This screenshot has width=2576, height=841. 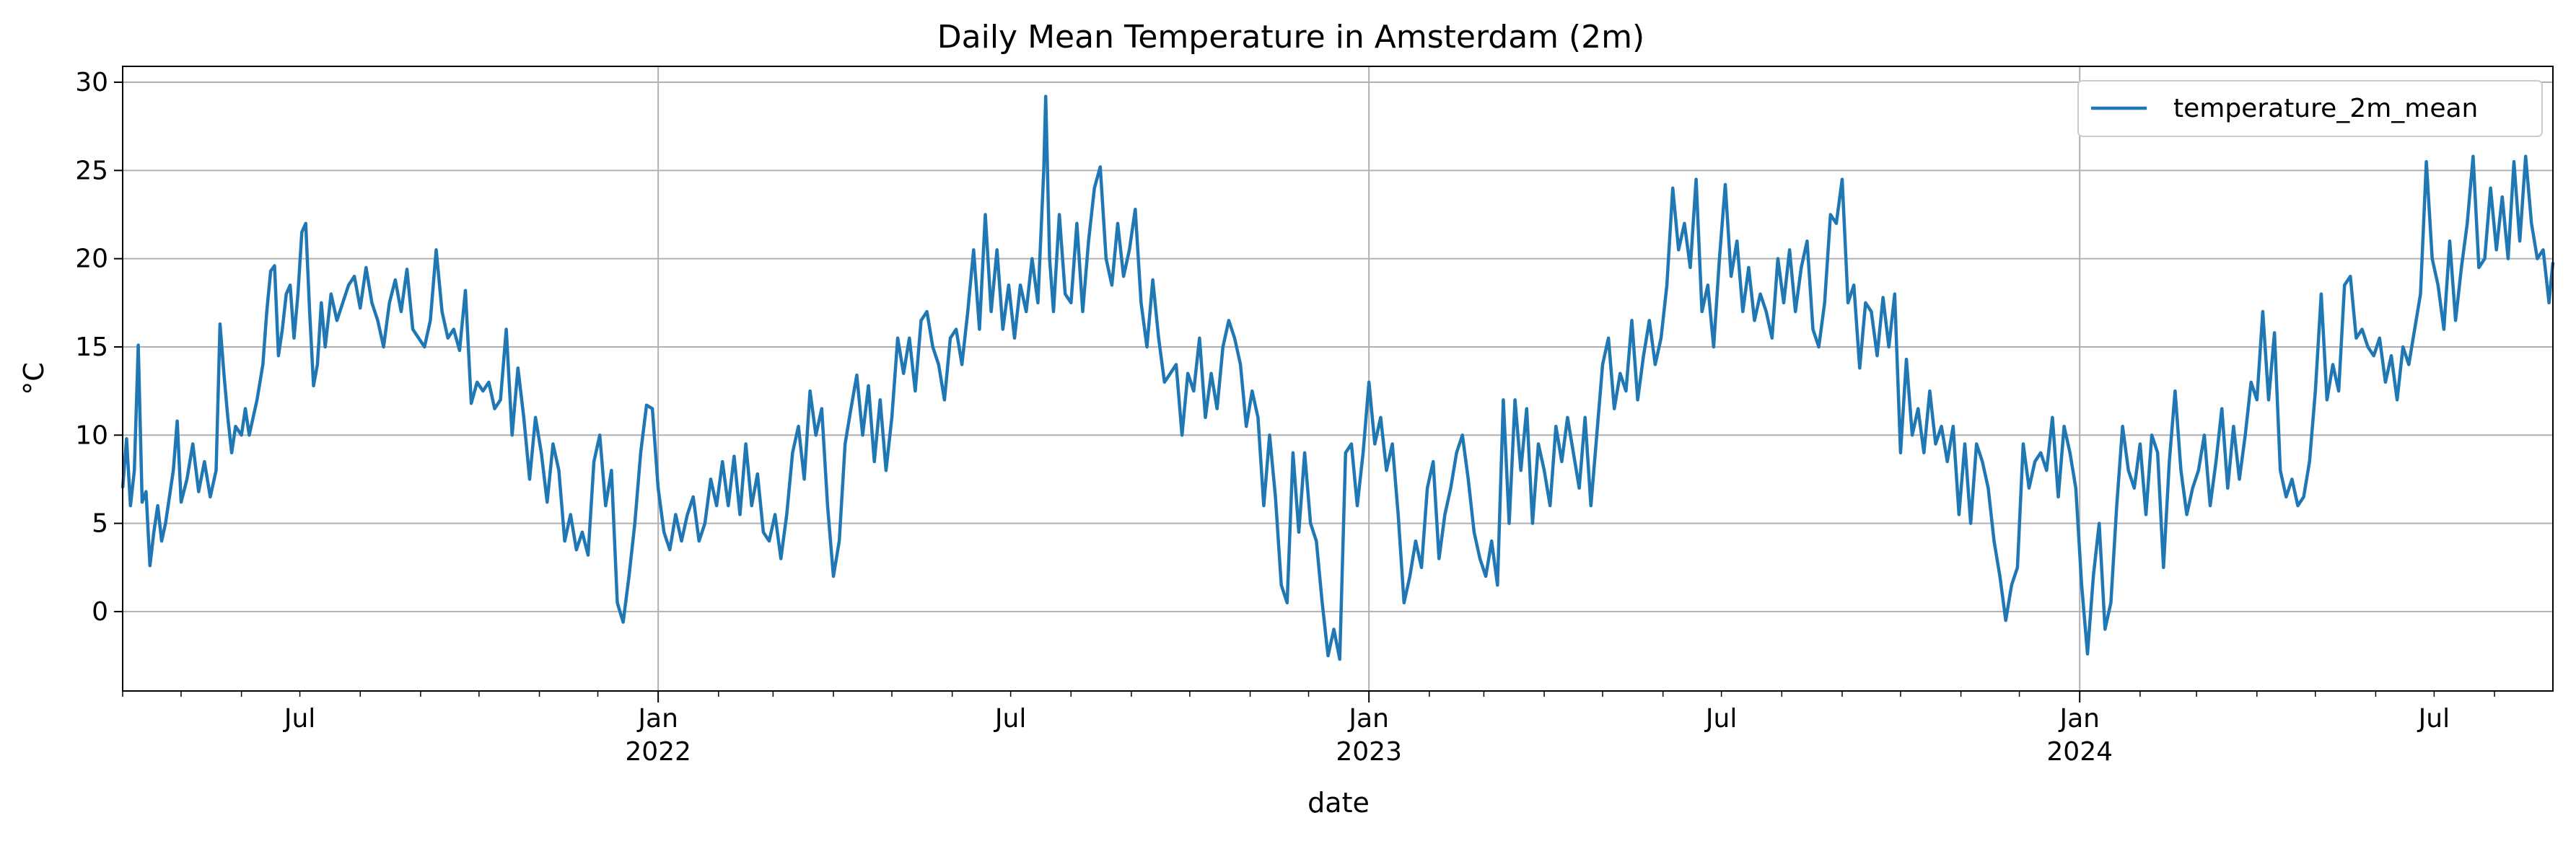 What do you see at coordinates (2325, 108) in the screenshot?
I see `legend-label: temperature_2m_mean` at bounding box center [2325, 108].